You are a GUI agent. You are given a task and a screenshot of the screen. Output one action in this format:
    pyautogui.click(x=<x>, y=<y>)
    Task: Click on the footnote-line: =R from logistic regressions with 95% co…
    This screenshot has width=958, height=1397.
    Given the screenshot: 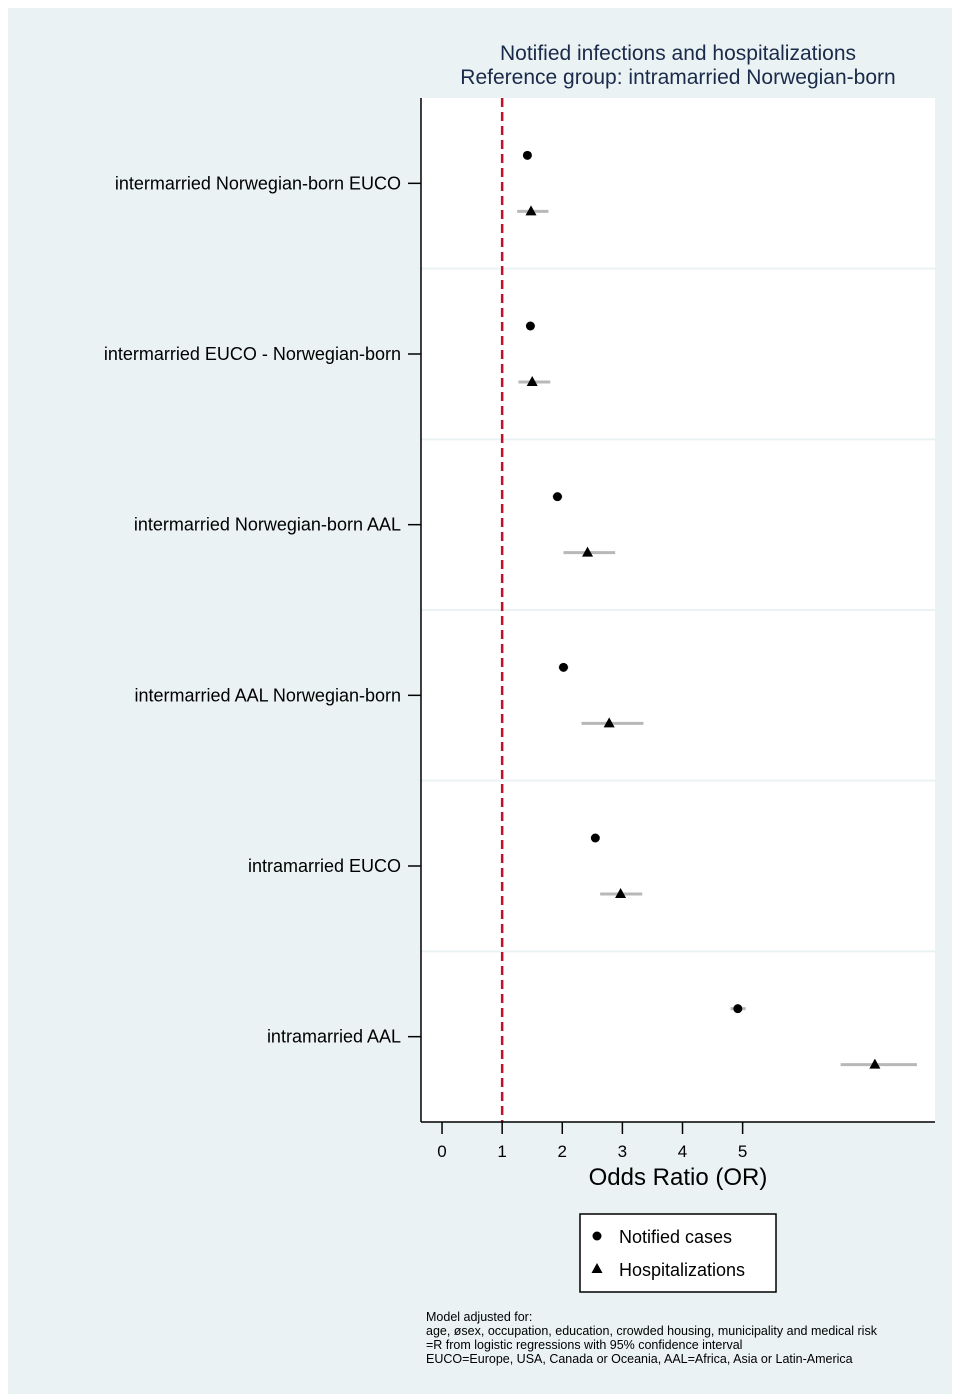 What is the action you would take?
    pyautogui.click(x=584, y=1345)
    